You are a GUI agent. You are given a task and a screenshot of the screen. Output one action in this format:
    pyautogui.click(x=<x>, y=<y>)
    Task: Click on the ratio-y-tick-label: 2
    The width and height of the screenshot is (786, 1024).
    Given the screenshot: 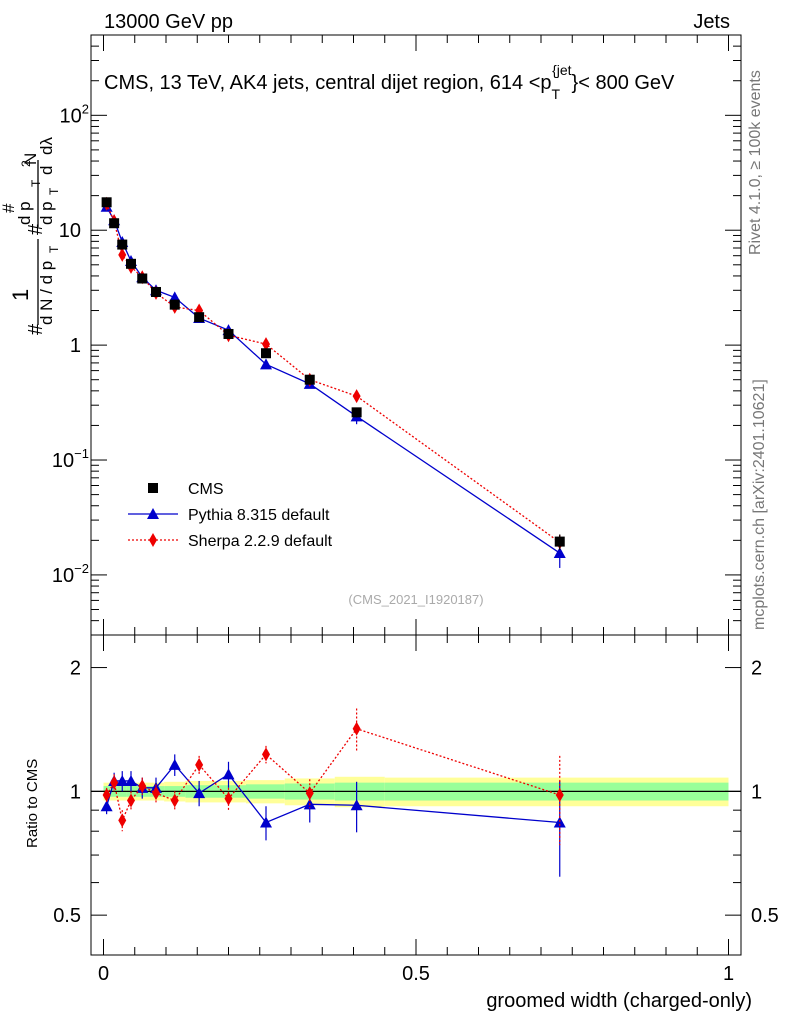 What is the action you would take?
    pyautogui.click(x=75, y=669)
    